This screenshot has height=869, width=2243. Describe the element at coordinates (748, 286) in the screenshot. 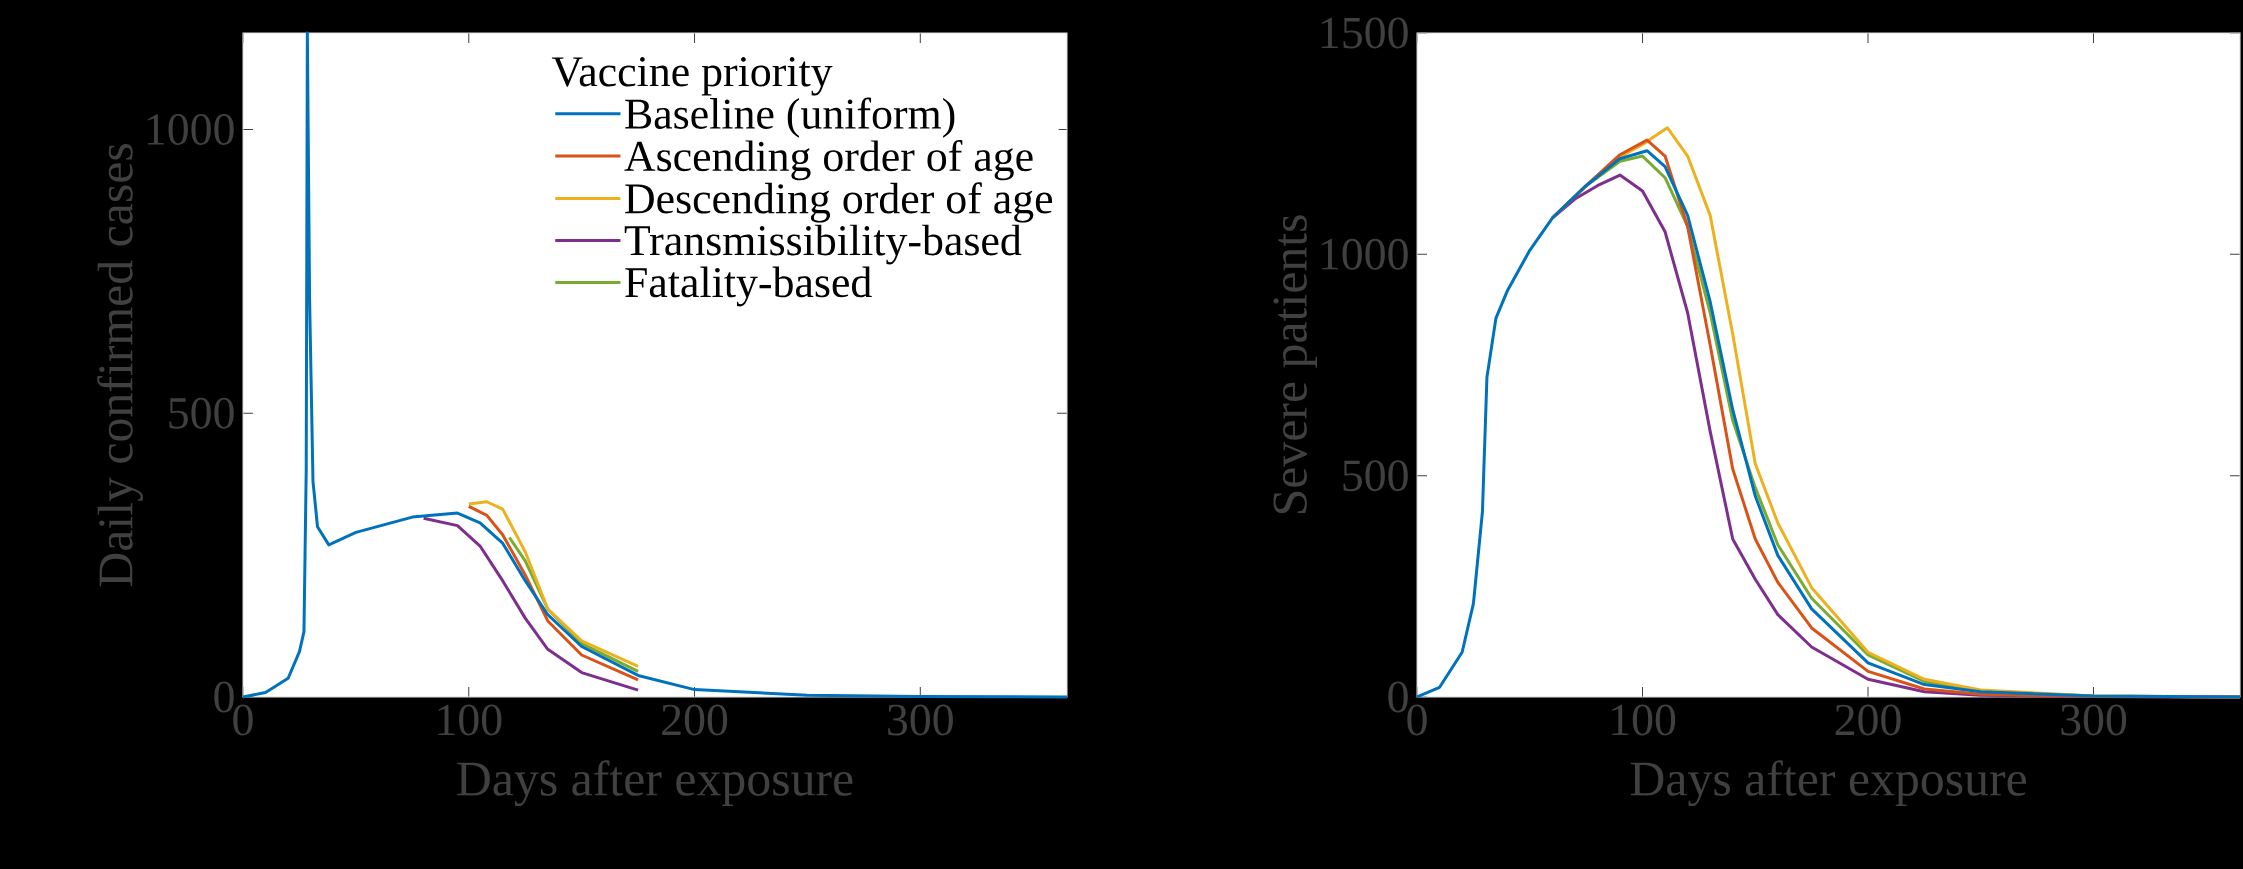

I see `legend-label: Fatality-based` at that location.